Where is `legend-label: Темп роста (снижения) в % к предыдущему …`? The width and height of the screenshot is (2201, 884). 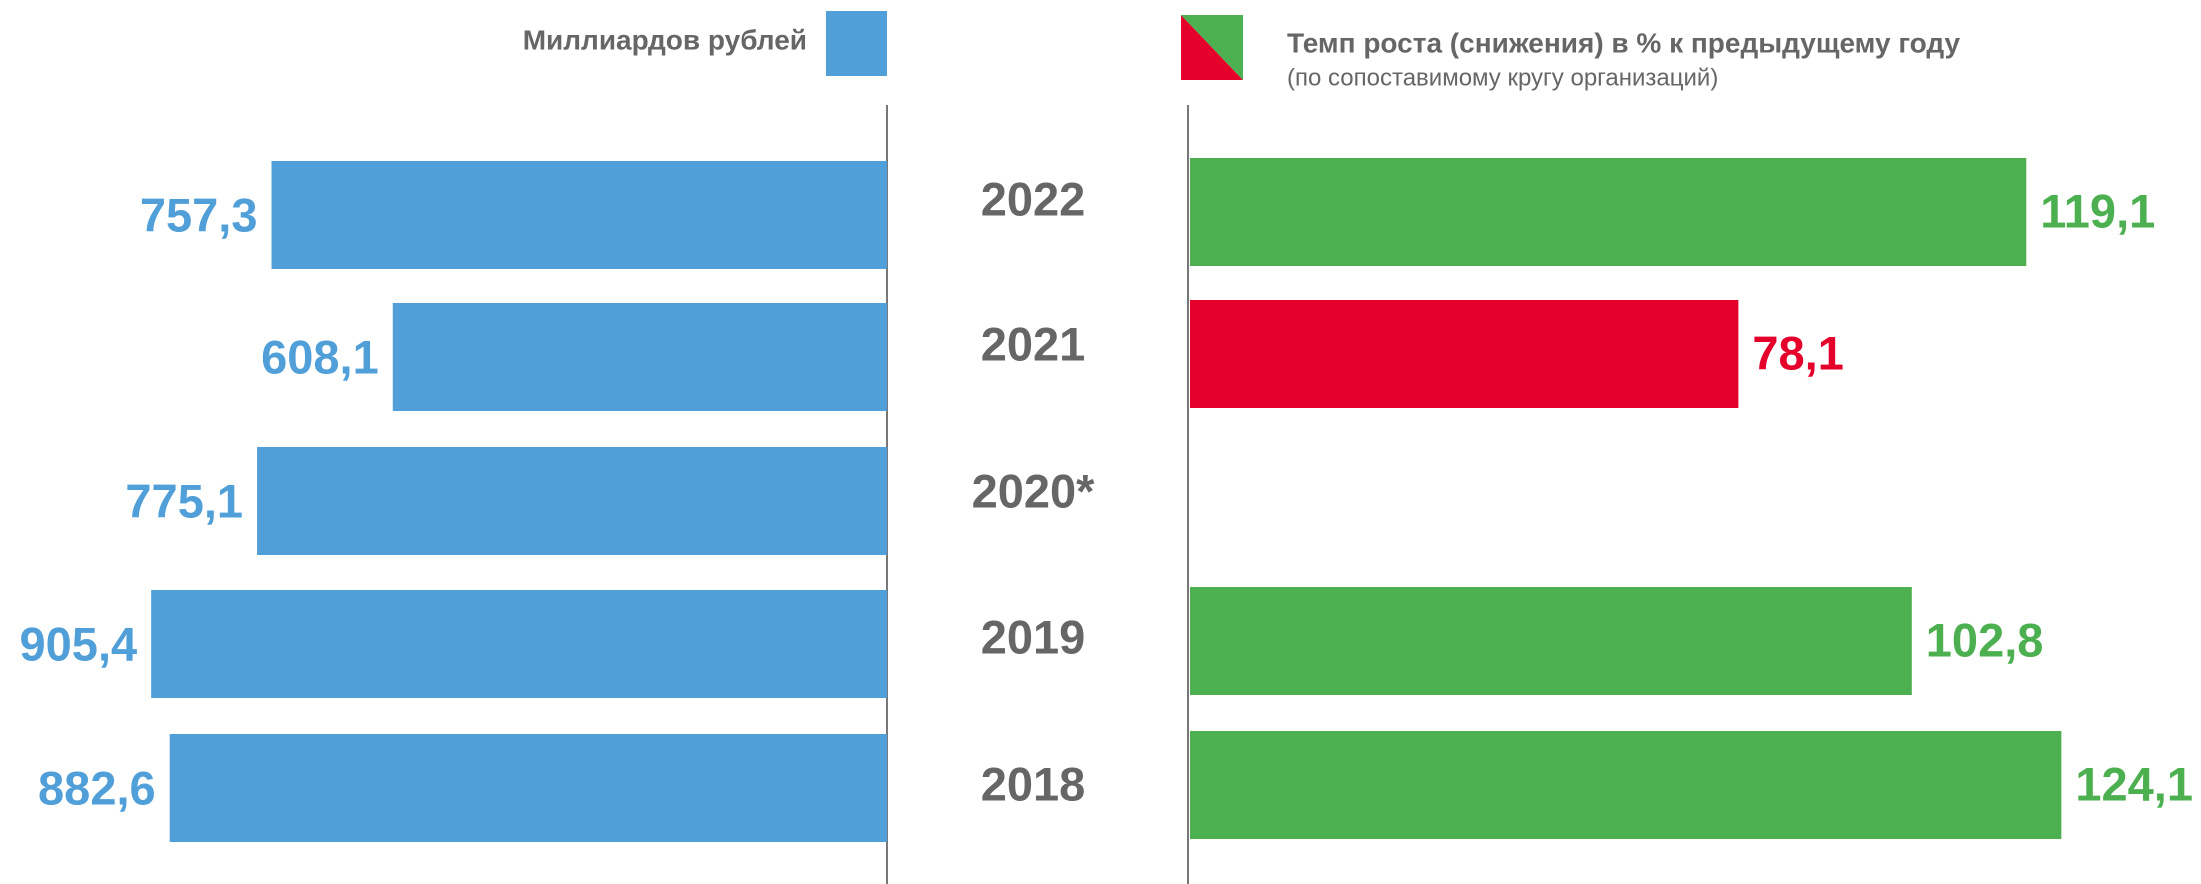 legend-label: Темп роста (снижения) в % к предыдущему … is located at coordinates (1624, 42).